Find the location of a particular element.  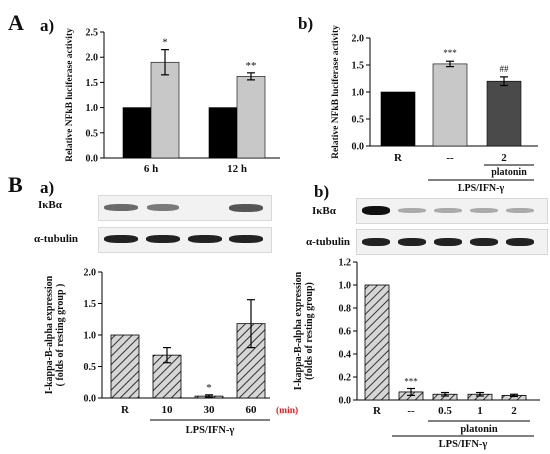

y-axis-label-sub: ( folds of resting group ) is located at coordinates (60, 335).